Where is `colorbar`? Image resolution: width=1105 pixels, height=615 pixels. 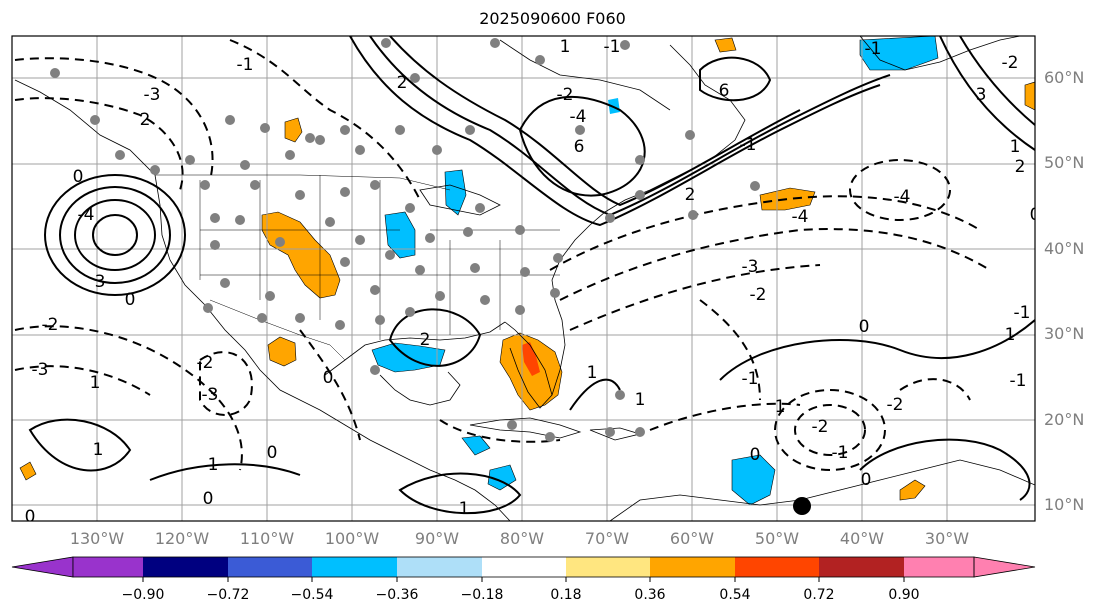
colorbar is located at coordinates (523, 569).